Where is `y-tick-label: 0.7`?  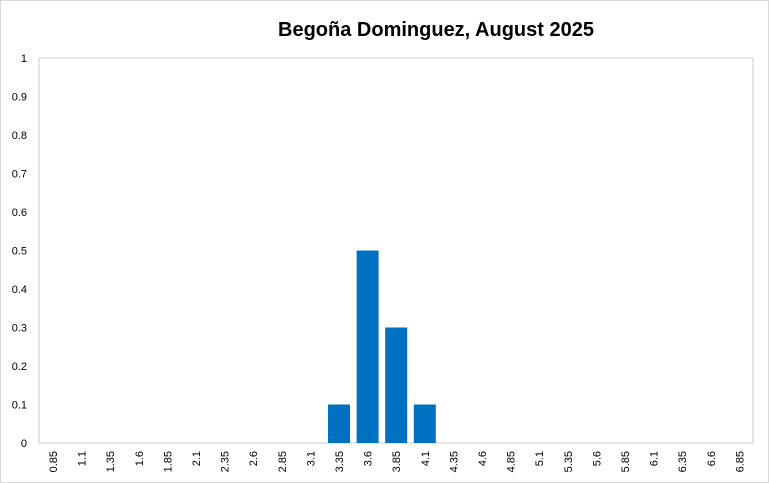
y-tick-label: 0.7 is located at coordinates (19, 175).